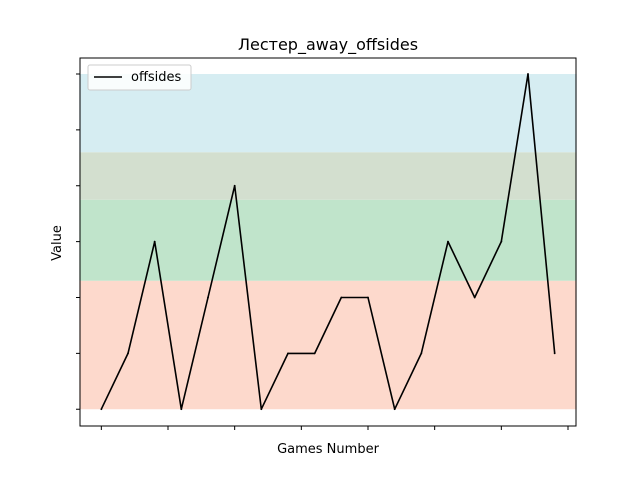  Describe the element at coordinates (57, 243) in the screenshot. I see `y-axis-label: Value` at that location.